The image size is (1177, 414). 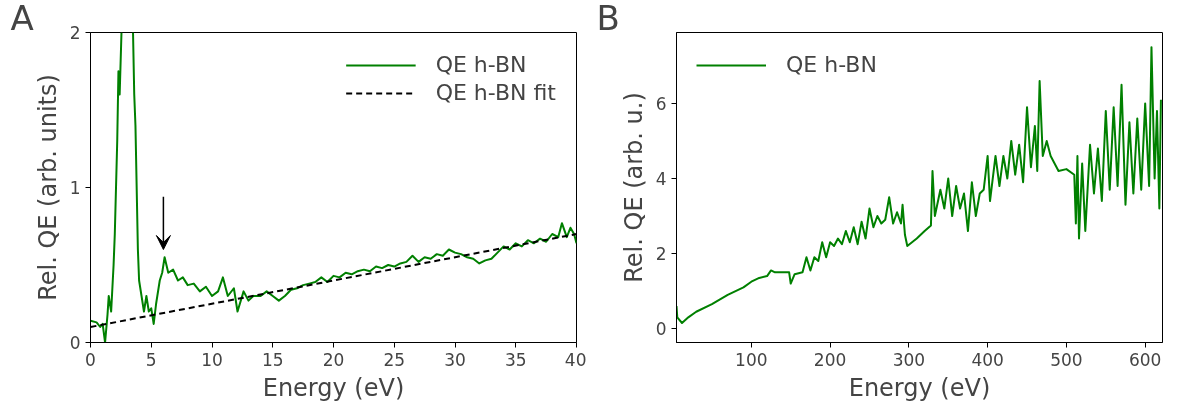 I want to click on x-tick-label: 20, so click(x=333, y=359).